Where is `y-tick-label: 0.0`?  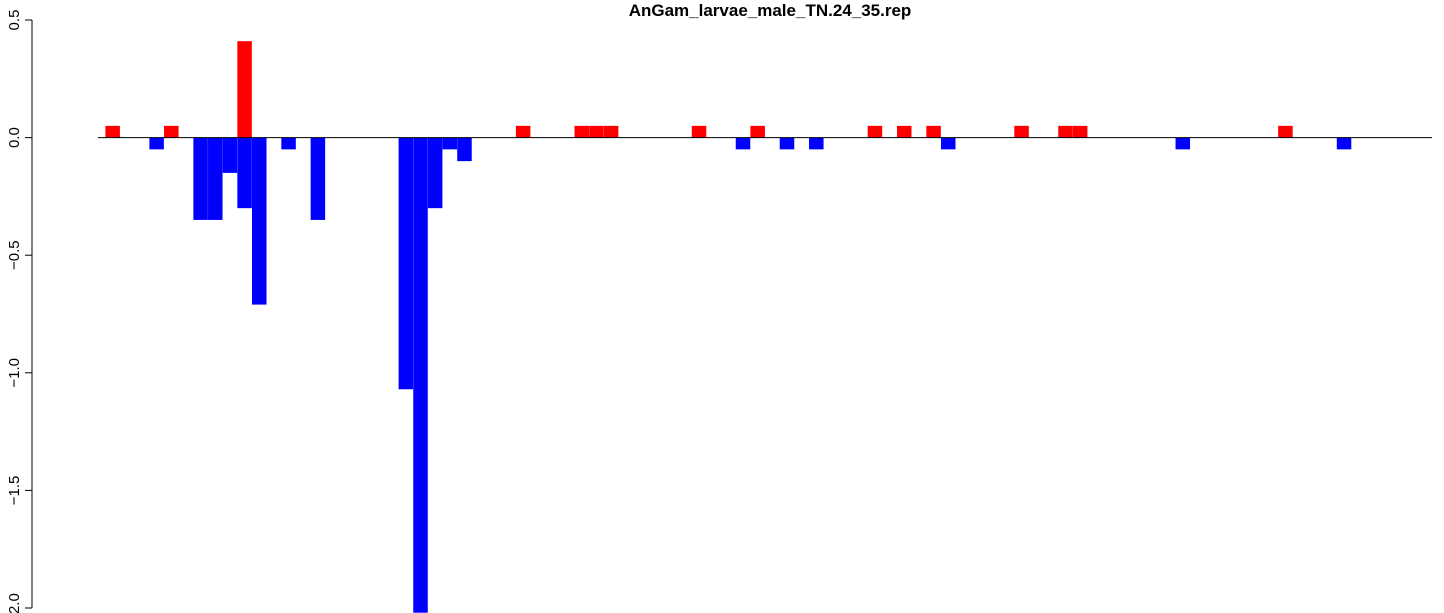 y-tick-label: 0.0 is located at coordinates (14, 137).